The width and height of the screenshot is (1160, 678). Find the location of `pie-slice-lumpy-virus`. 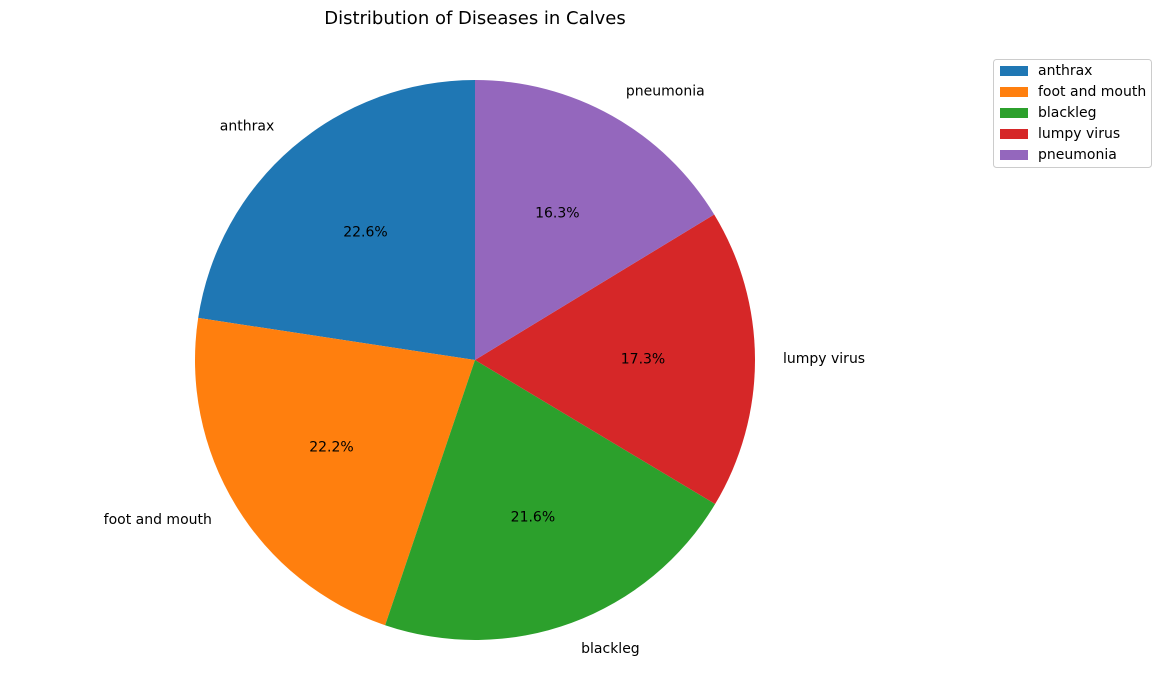

pie-slice-lumpy-virus is located at coordinates (615, 359).